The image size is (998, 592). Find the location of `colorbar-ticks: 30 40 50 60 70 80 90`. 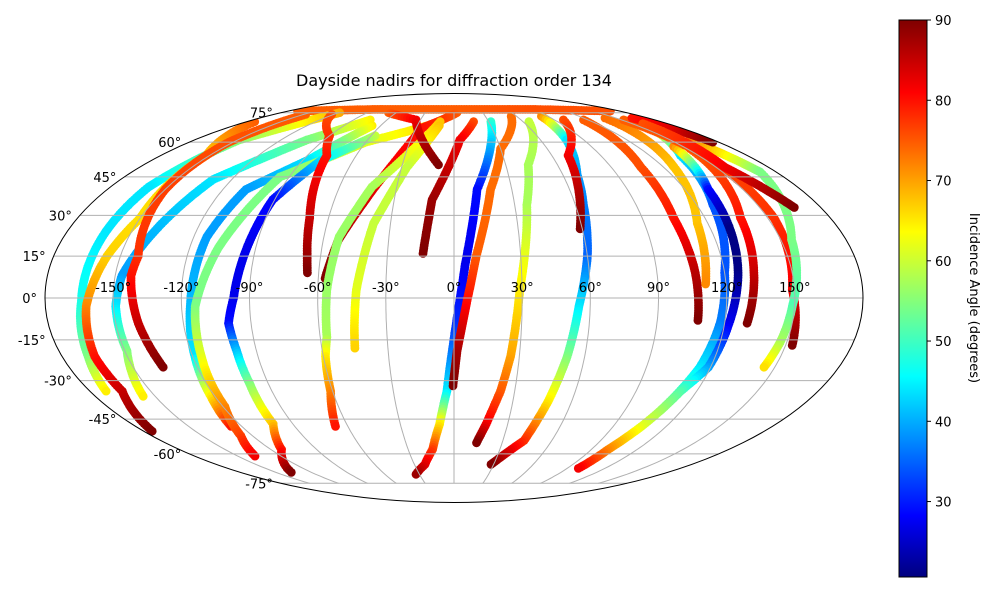

colorbar-ticks: 30 40 50 60 70 80 90 is located at coordinates (939, 262).